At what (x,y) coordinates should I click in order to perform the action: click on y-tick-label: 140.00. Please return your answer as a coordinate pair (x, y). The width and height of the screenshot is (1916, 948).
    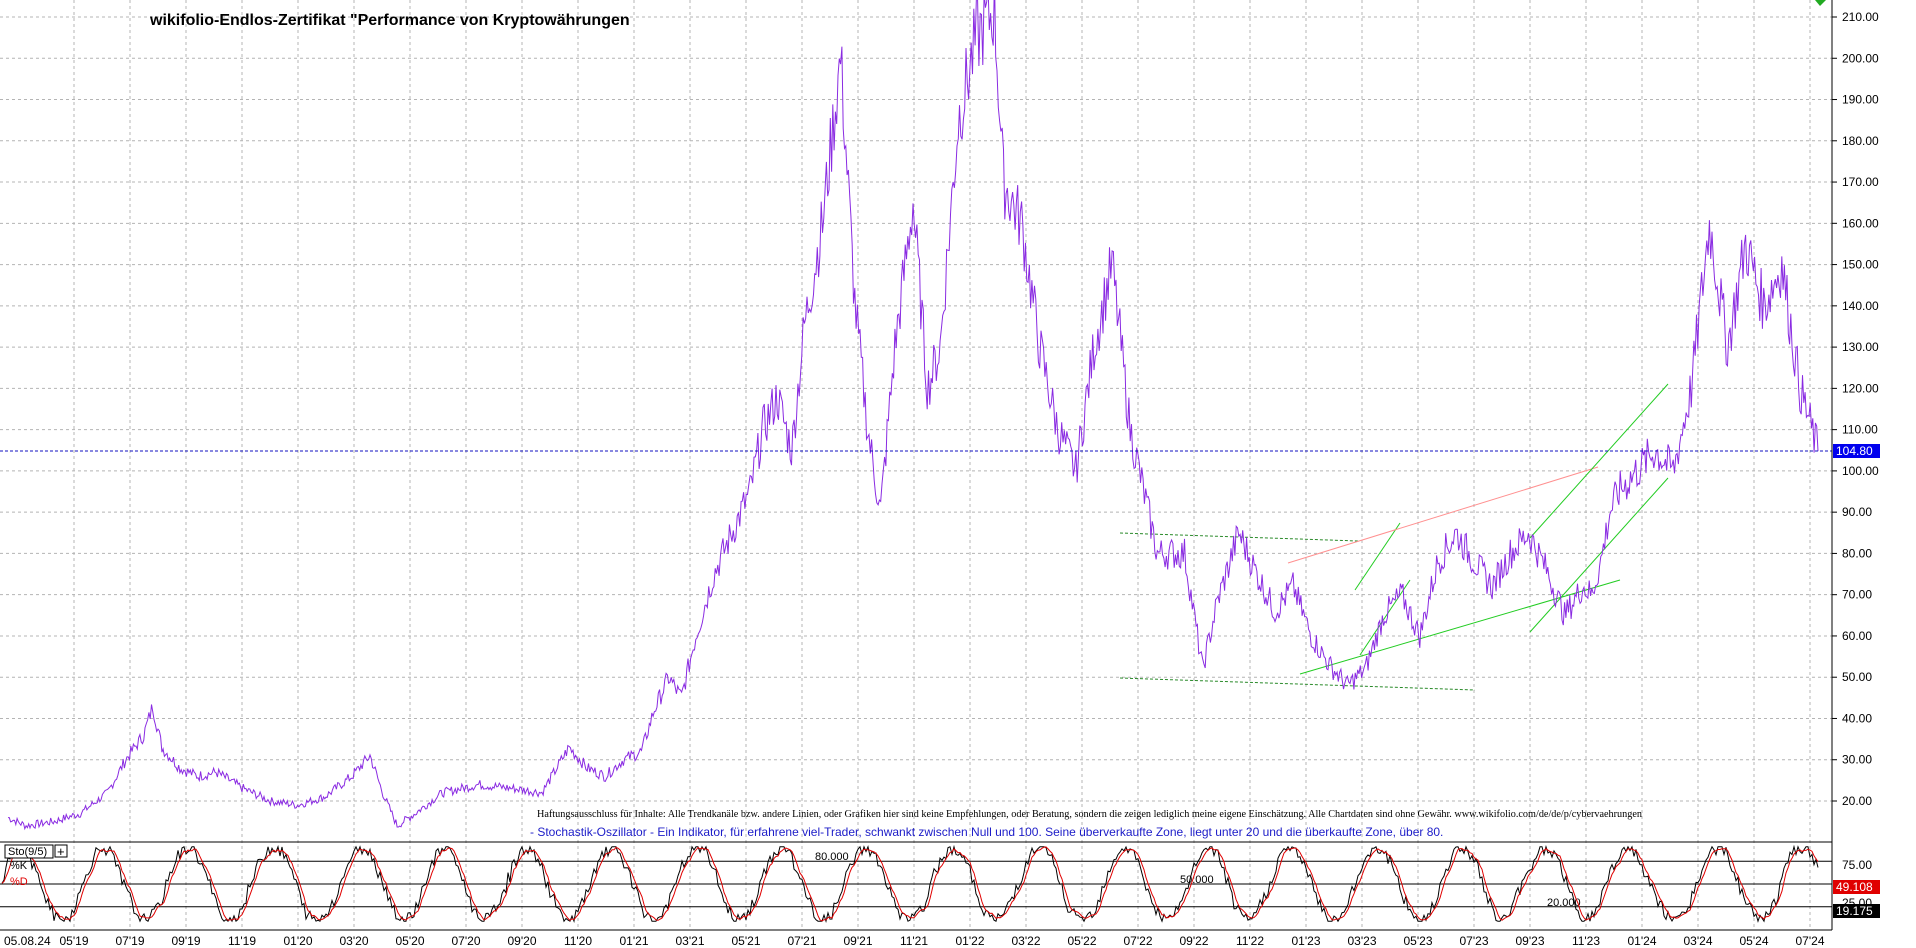
    Looking at the image, I should click on (1860, 306).